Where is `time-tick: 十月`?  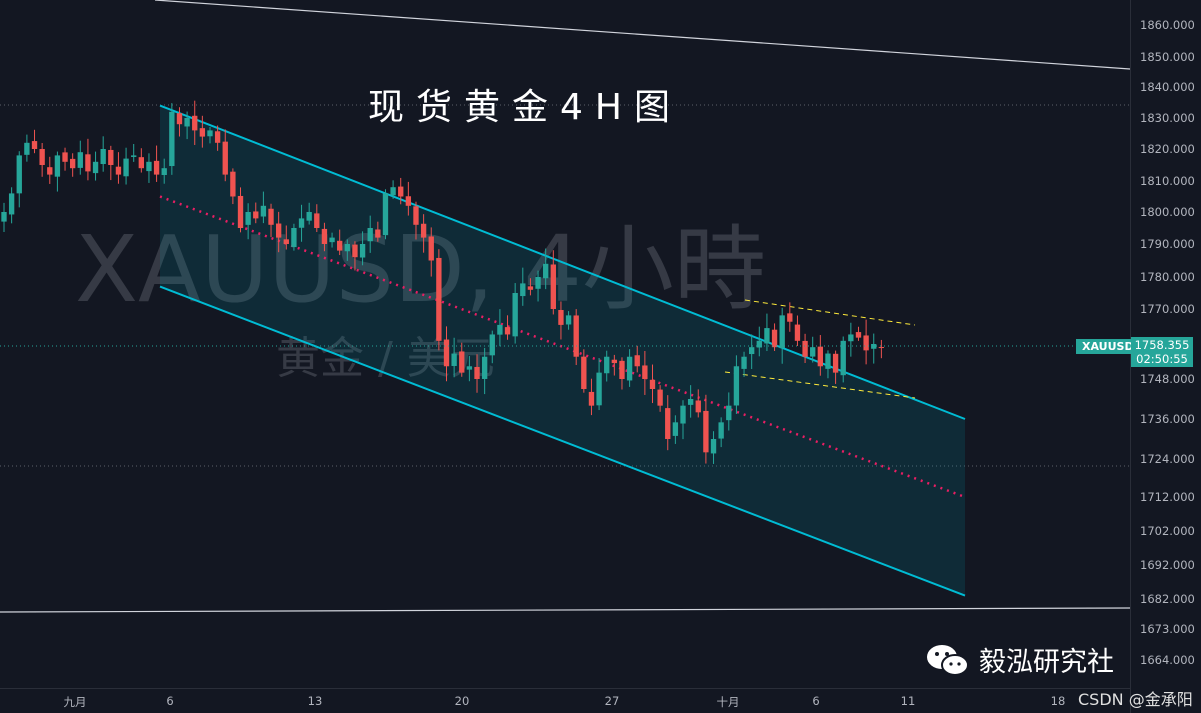 time-tick: 十月 is located at coordinates (728, 702).